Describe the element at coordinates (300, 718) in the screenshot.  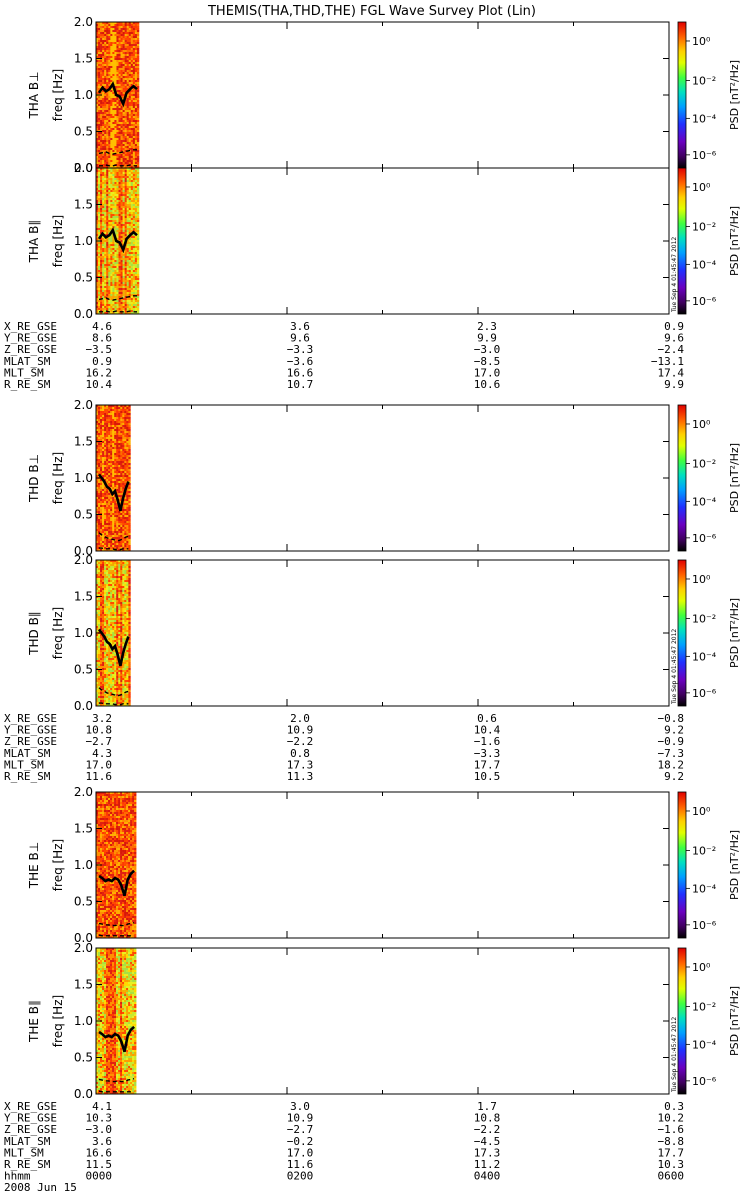
I see `ephem-value: 2.0` at that location.